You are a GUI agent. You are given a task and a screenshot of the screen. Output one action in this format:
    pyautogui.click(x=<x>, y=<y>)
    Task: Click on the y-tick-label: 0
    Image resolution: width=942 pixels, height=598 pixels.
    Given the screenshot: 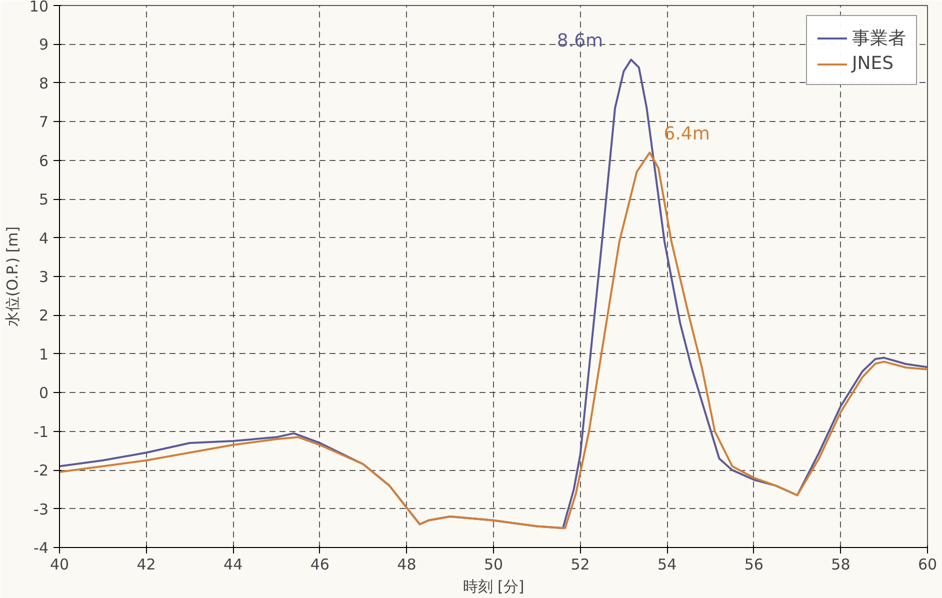 What is the action you would take?
    pyautogui.click(x=43, y=393)
    